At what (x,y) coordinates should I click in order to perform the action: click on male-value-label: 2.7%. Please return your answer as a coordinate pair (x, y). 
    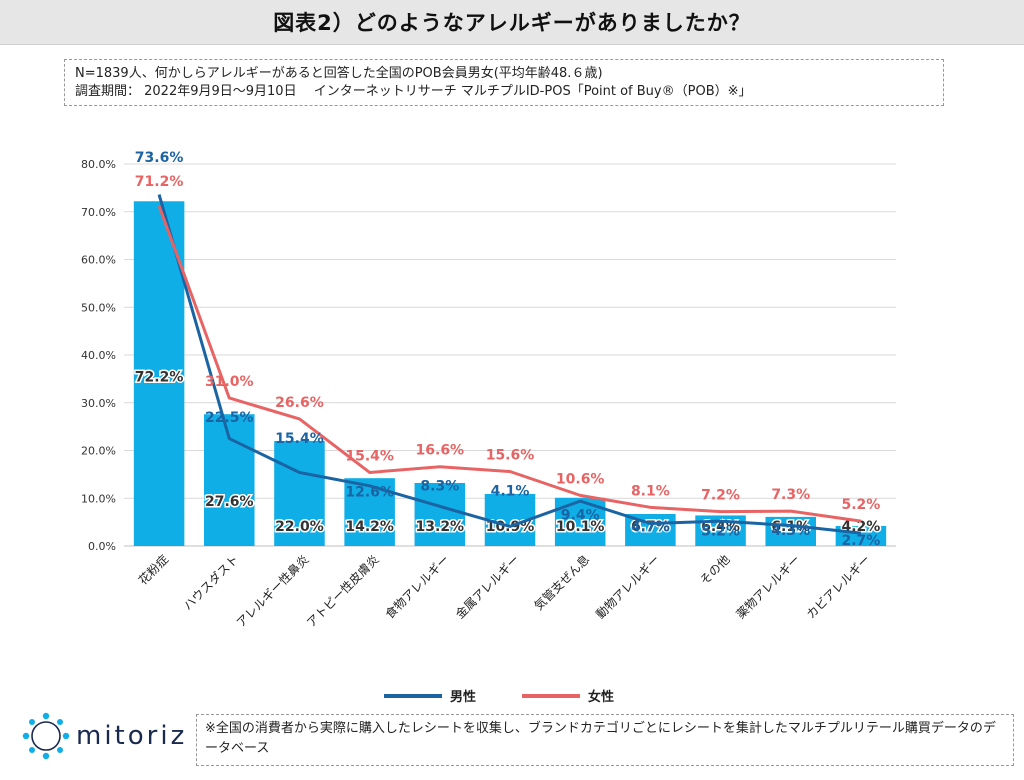
    Looking at the image, I should click on (860, 541).